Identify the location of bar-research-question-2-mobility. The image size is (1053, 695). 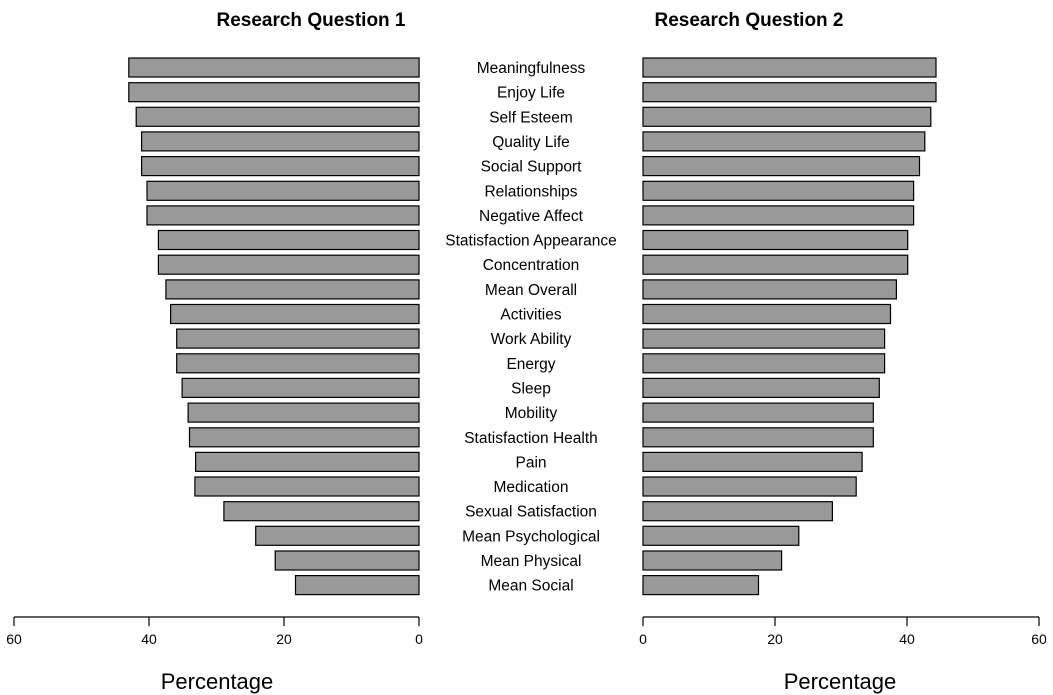
(758, 412).